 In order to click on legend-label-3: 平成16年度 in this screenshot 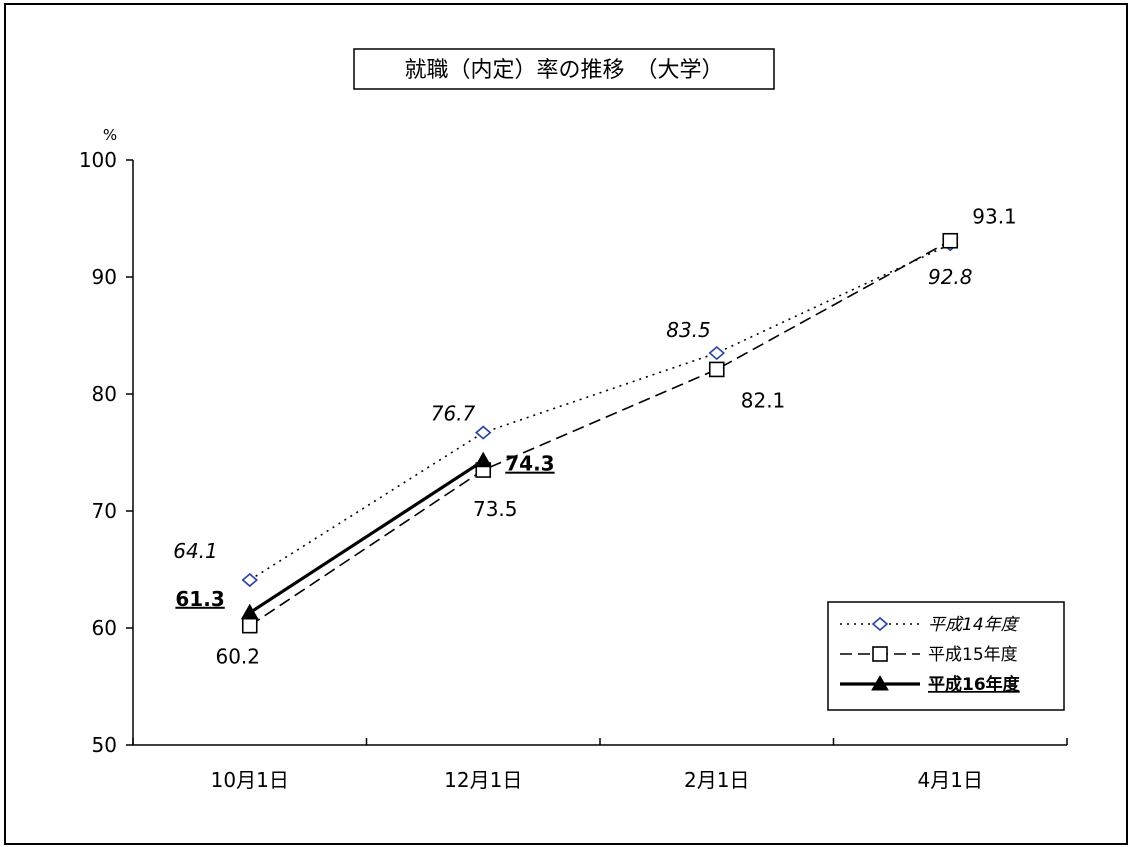, I will do `click(974, 684)`.